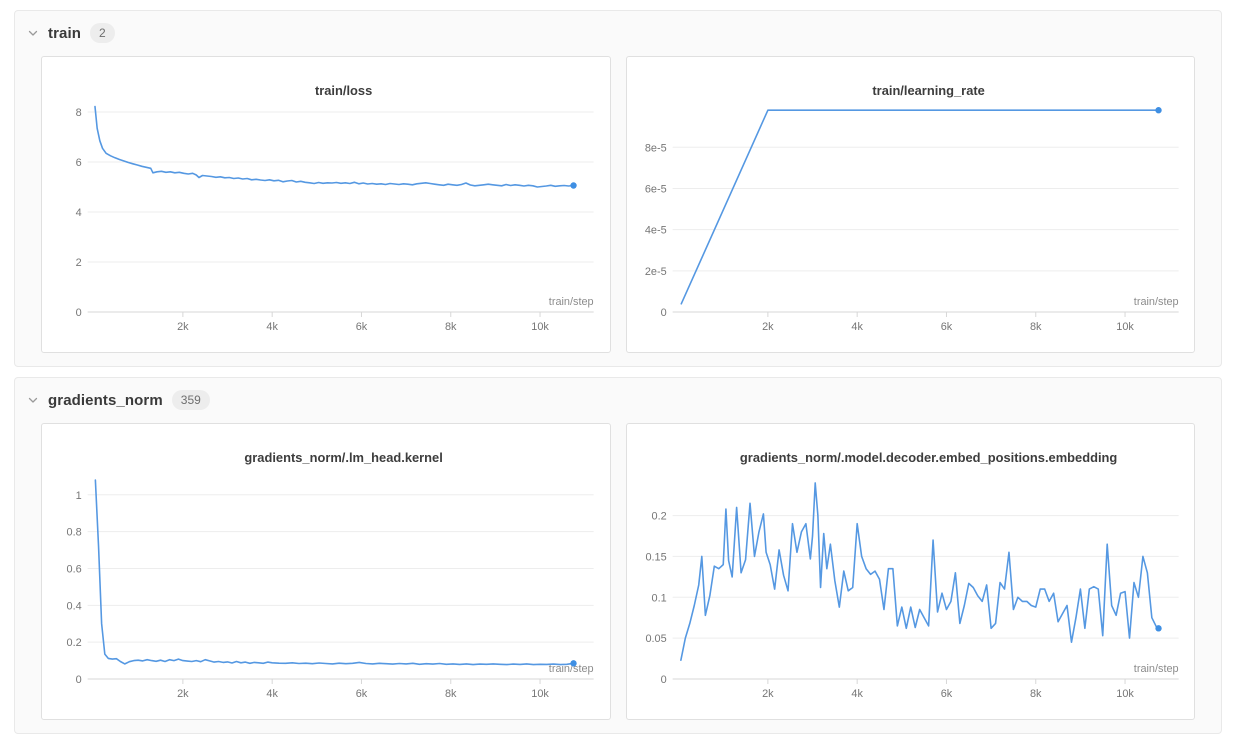 This screenshot has width=1236, height=738. I want to click on y-tick-label: 6, so click(79, 163).